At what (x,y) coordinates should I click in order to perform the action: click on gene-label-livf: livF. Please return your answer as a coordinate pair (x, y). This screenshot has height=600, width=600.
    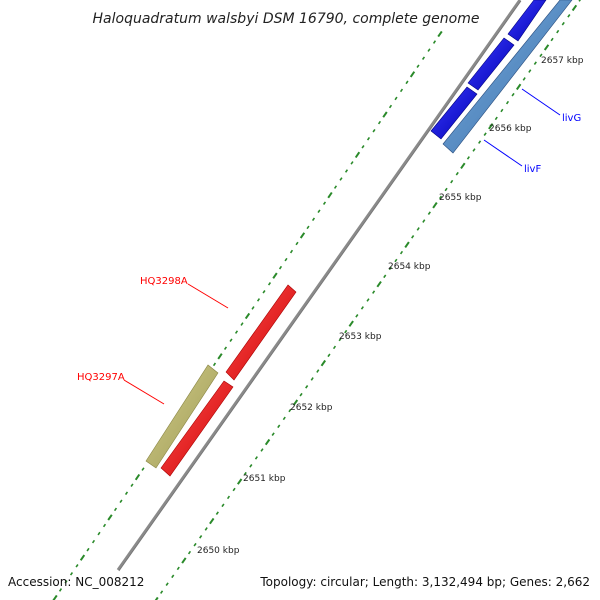
    Looking at the image, I should click on (532, 169).